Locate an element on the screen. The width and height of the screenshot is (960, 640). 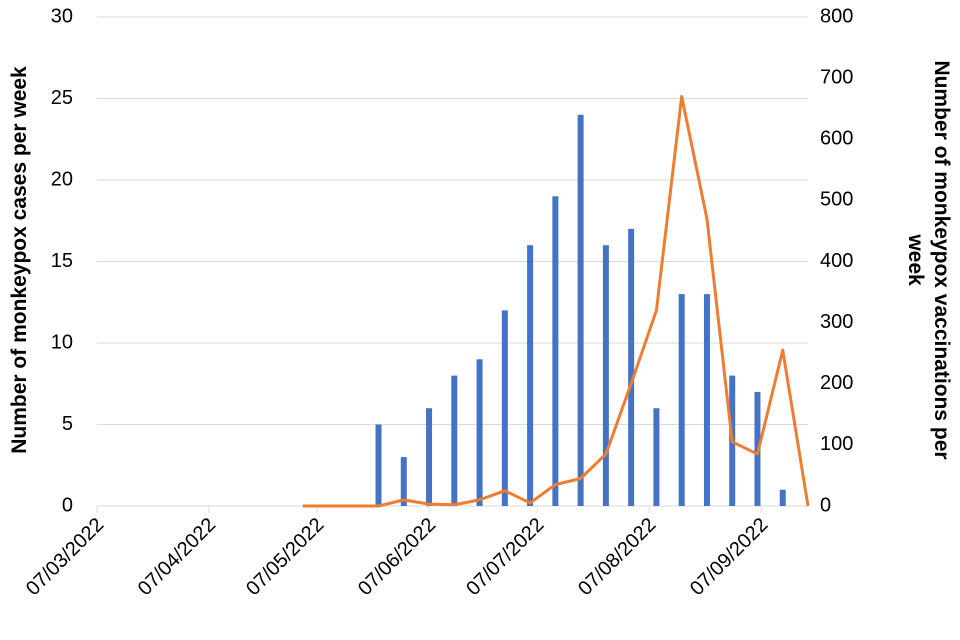
x-tick-label: 07/08/2022 is located at coordinates (617, 557).